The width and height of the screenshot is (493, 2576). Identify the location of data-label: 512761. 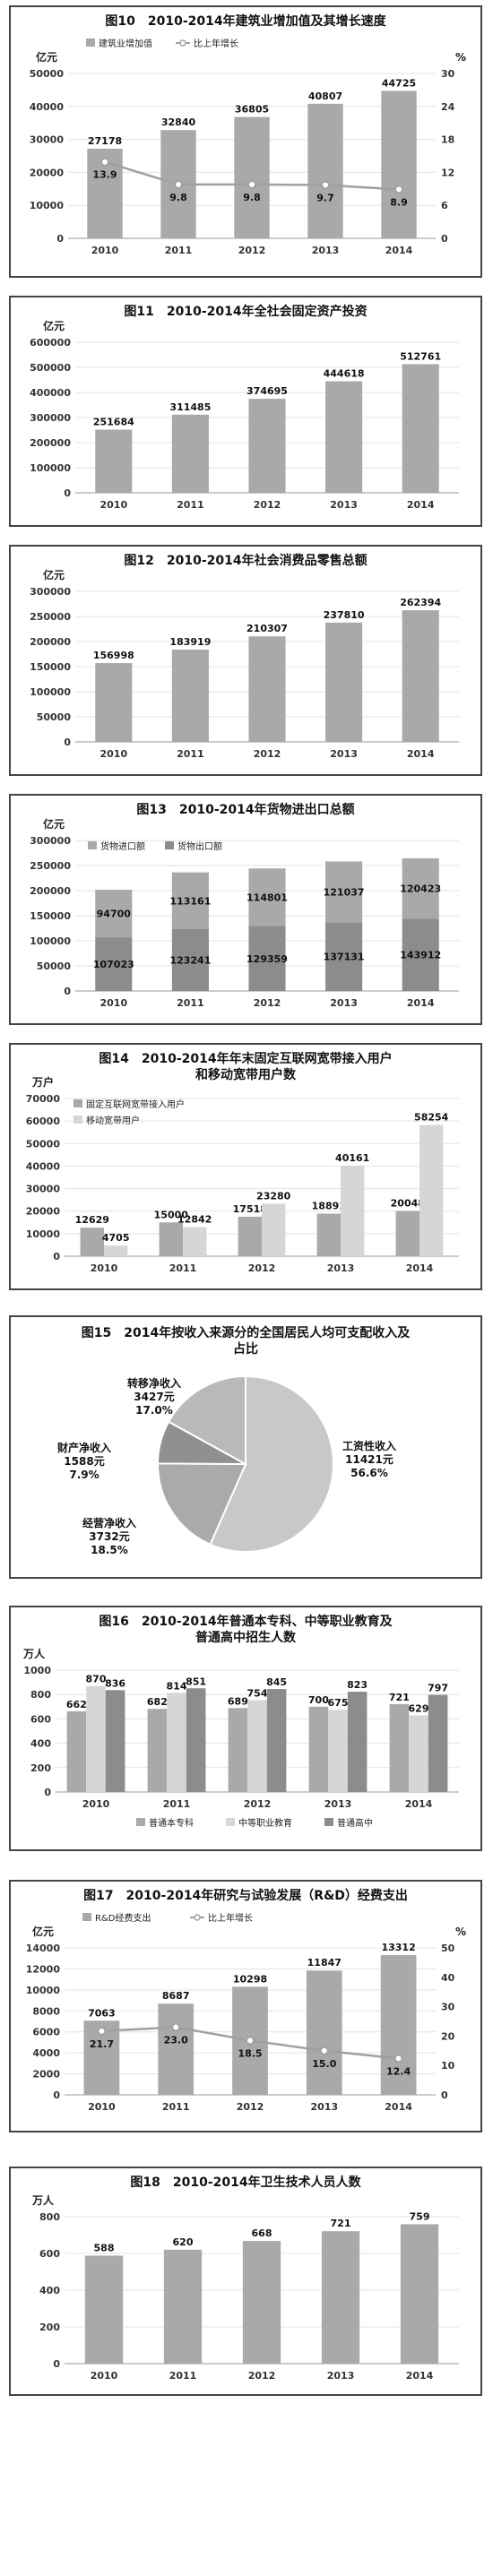
(420, 356).